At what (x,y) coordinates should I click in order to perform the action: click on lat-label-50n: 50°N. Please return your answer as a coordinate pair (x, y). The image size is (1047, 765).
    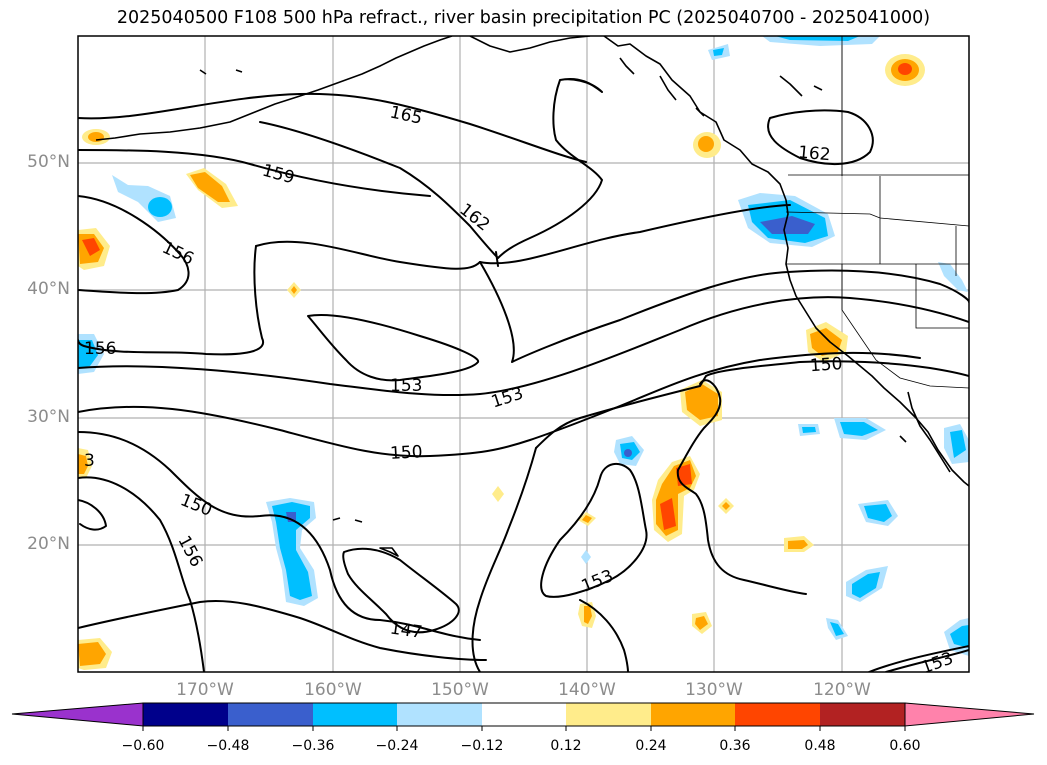
    Looking at the image, I should click on (48, 162).